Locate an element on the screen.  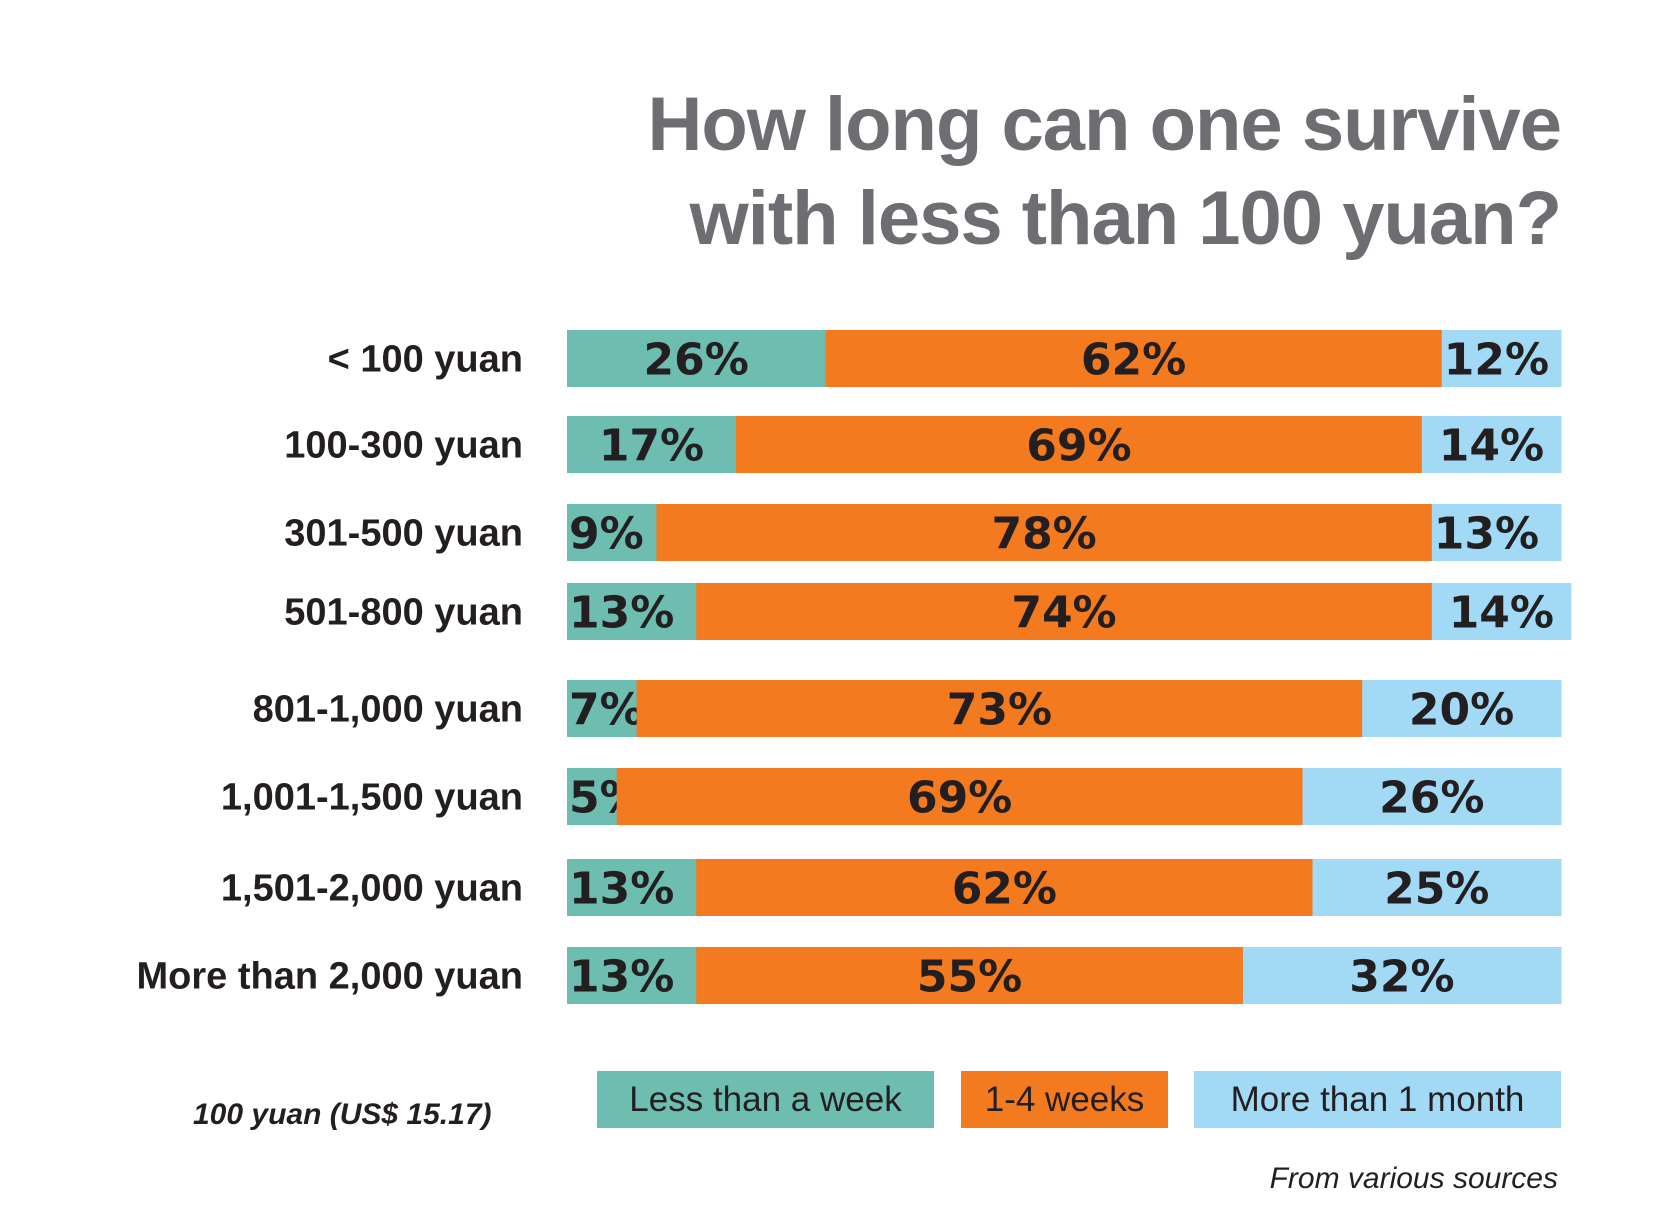
currency-note: 100 yuan (US$ 15.17) is located at coordinates (342, 1114).